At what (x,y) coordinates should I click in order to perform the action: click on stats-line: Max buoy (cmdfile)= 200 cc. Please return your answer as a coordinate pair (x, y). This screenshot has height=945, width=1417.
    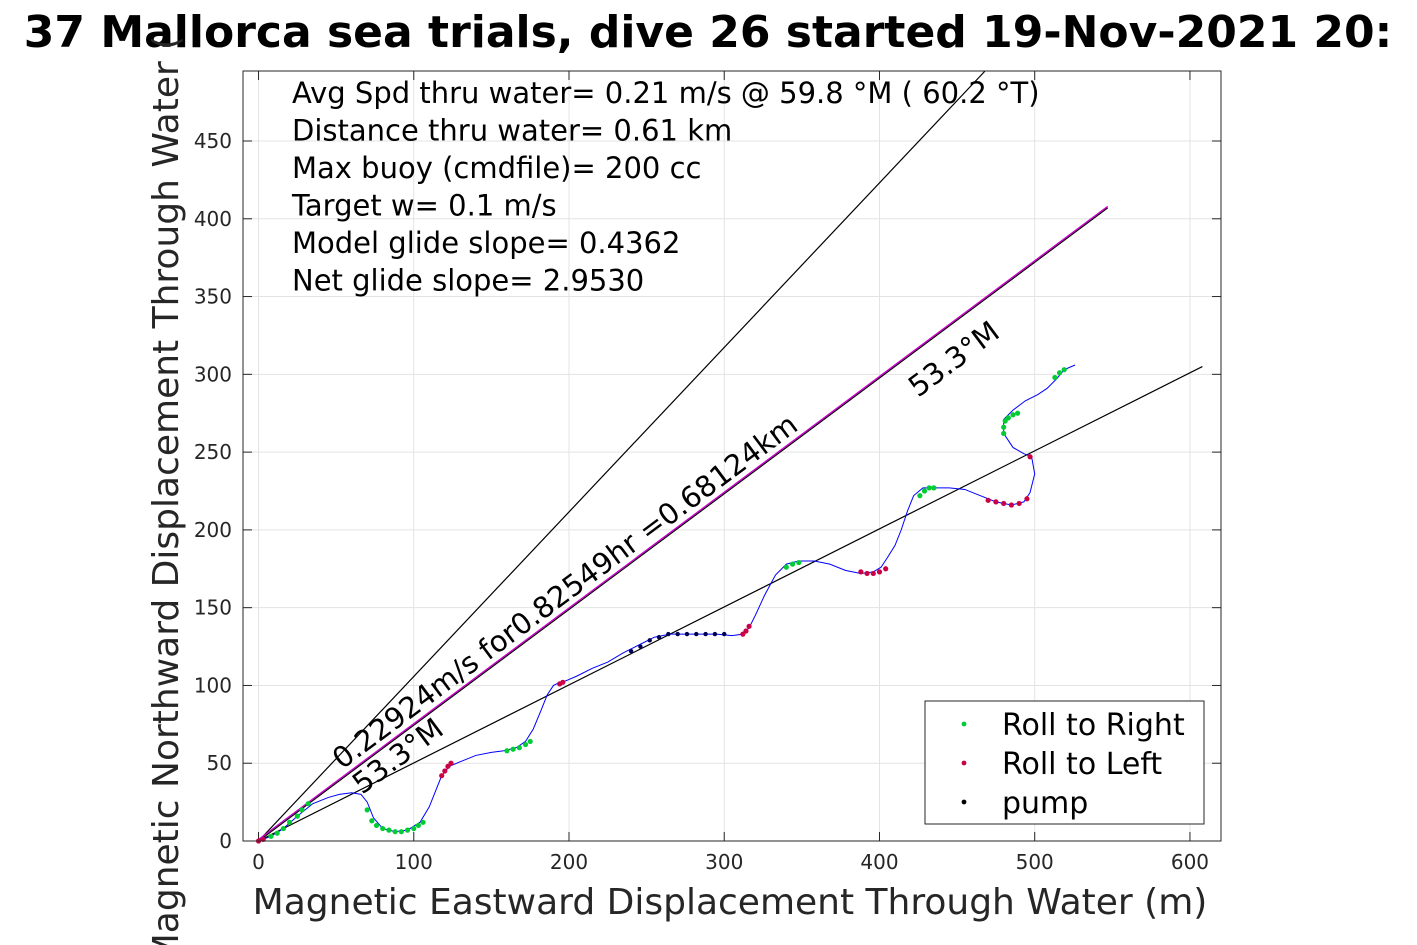
    Looking at the image, I should click on (496, 168).